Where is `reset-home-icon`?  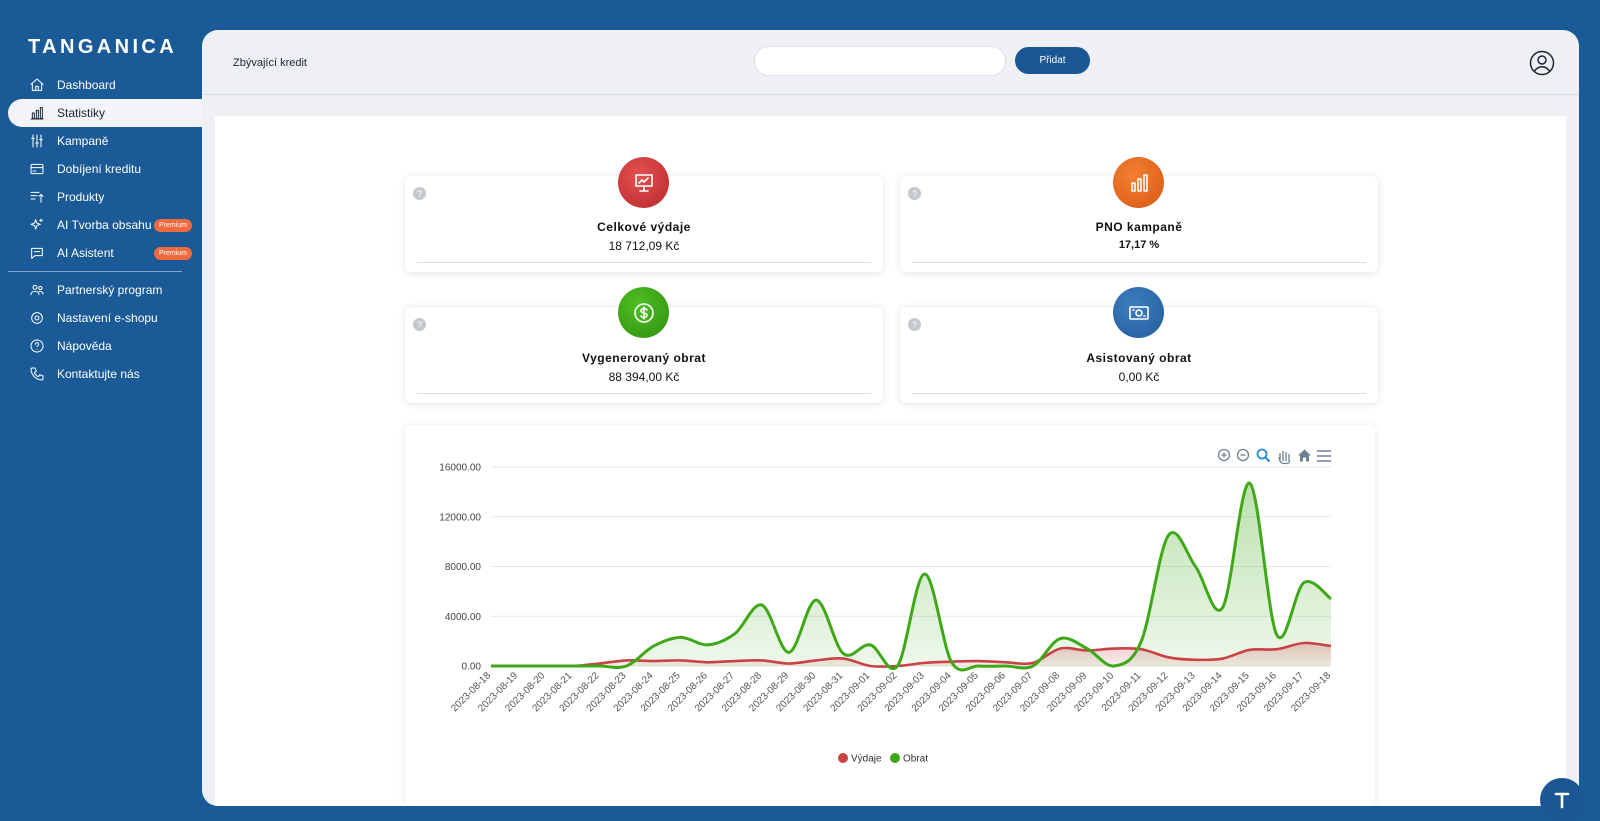
reset-home-icon is located at coordinates (1304, 455).